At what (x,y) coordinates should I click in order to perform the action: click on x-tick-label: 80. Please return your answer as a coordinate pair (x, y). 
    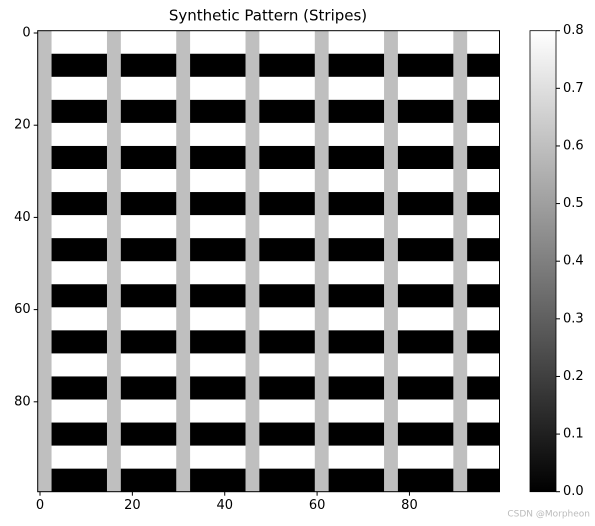
    Looking at the image, I should click on (409, 505).